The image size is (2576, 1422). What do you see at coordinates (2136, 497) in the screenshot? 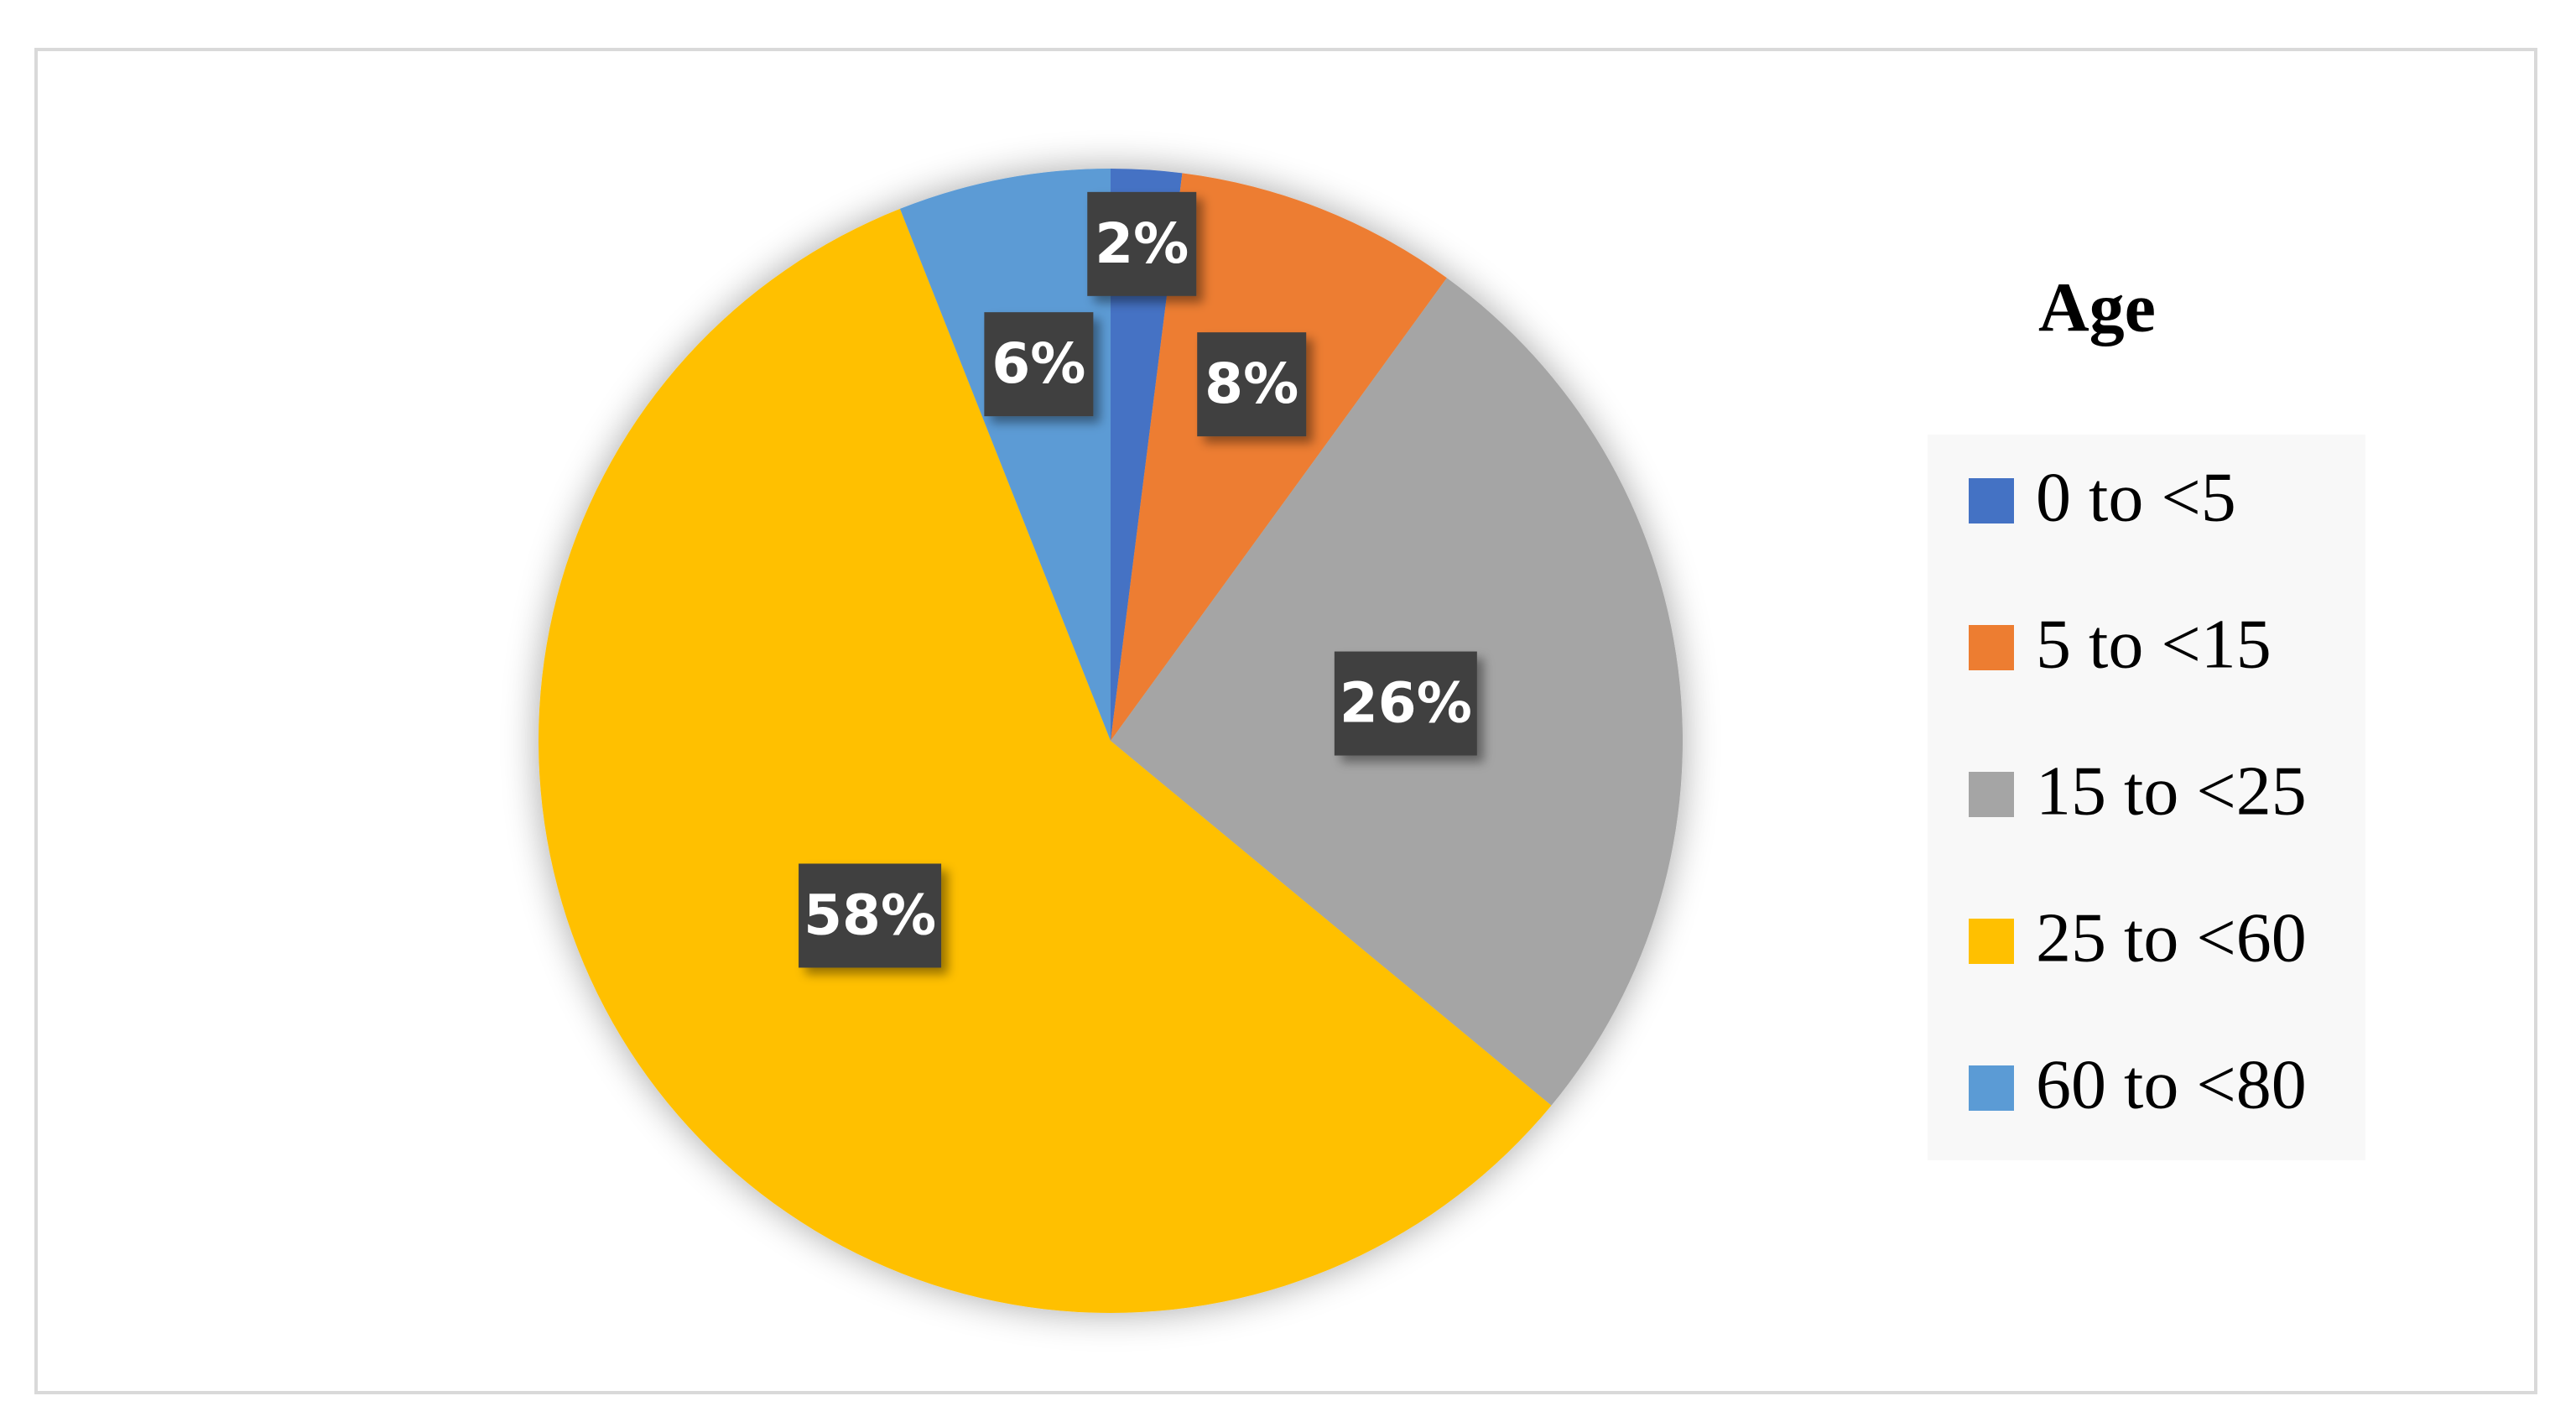
I see `legend-label: 0 to <5` at bounding box center [2136, 497].